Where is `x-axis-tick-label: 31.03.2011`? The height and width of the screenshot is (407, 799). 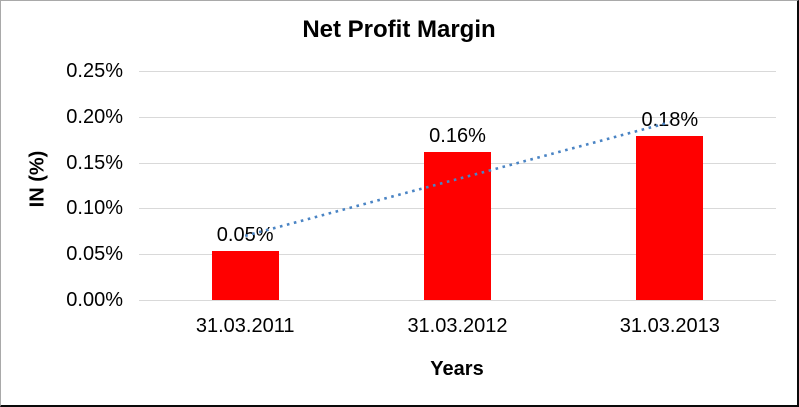
x-axis-tick-label: 31.03.2011 is located at coordinates (245, 326).